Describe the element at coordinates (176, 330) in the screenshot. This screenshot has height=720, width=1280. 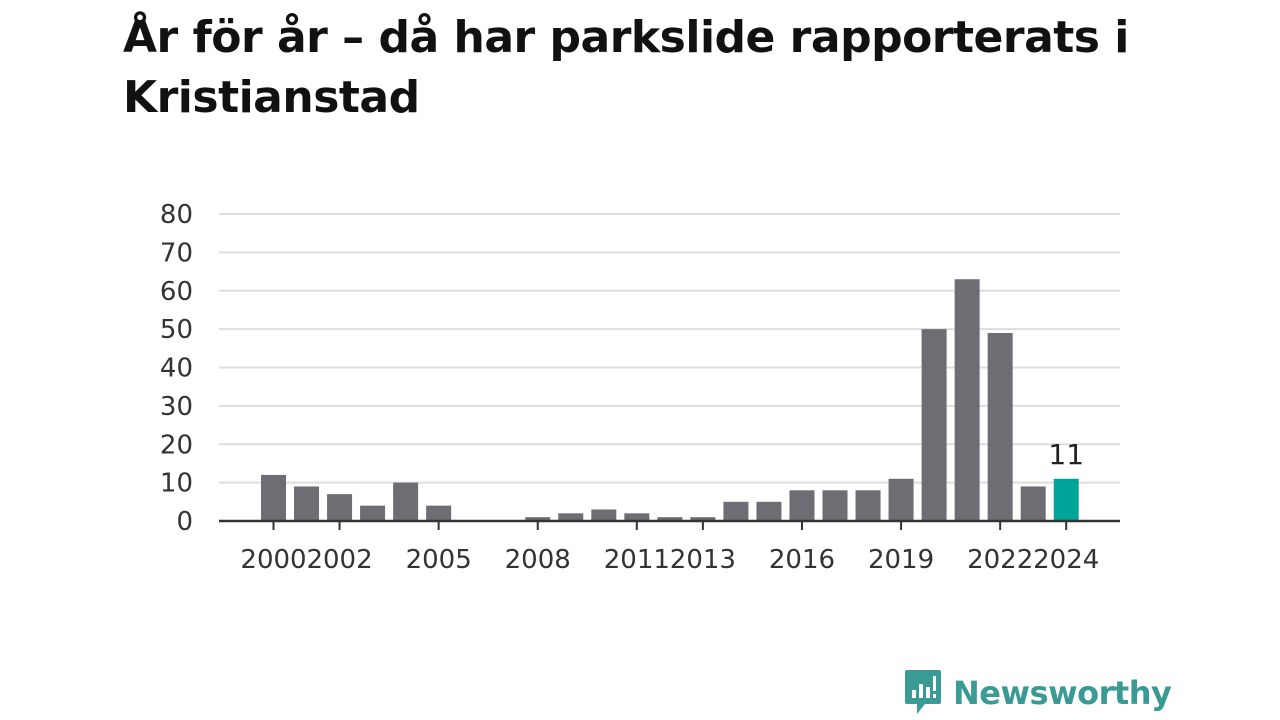
I see `y-tick-label: 50` at that location.